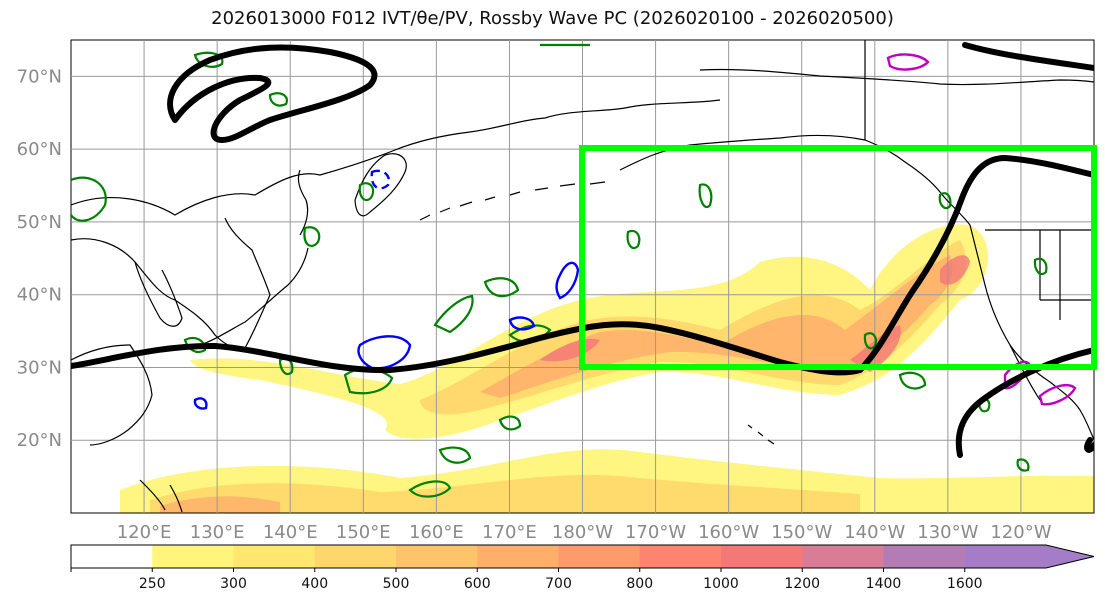  I want to click on lon-label: 180°W, so click(582, 532).